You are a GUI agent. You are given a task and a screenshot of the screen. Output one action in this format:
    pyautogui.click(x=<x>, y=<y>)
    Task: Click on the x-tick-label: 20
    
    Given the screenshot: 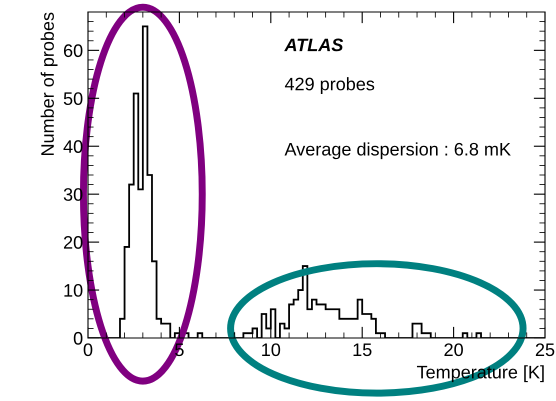 What is the action you would take?
    pyautogui.click(x=453, y=349)
    